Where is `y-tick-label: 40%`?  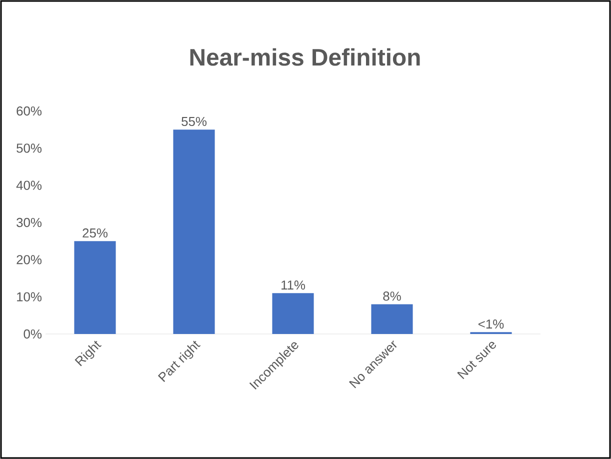
y-tick-label: 40% is located at coordinates (29, 185).